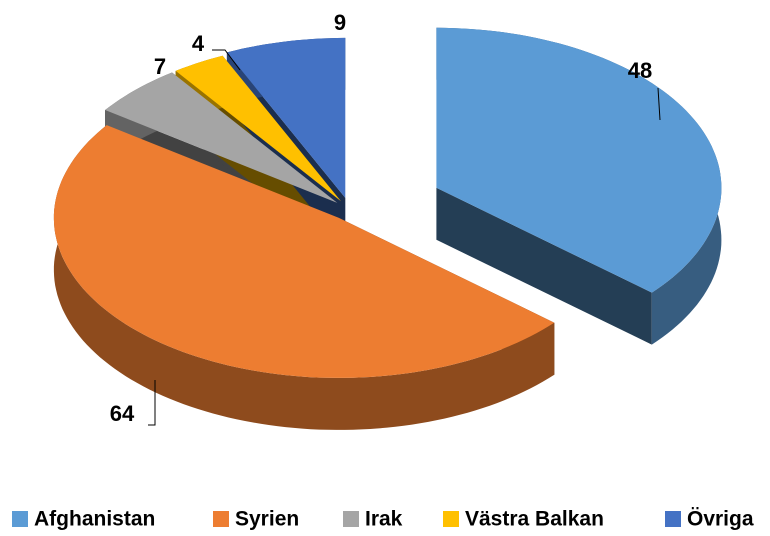 This screenshot has height=536, width=770. Describe the element at coordinates (534, 519) in the screenshot. I see `legend-label: Västra Balkan` at that location.